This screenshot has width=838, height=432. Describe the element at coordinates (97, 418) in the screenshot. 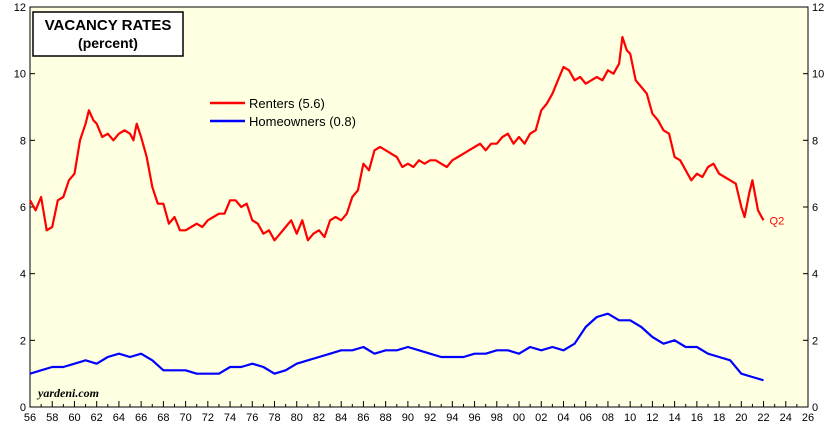

I see `x-tick-label: 62` at that location.